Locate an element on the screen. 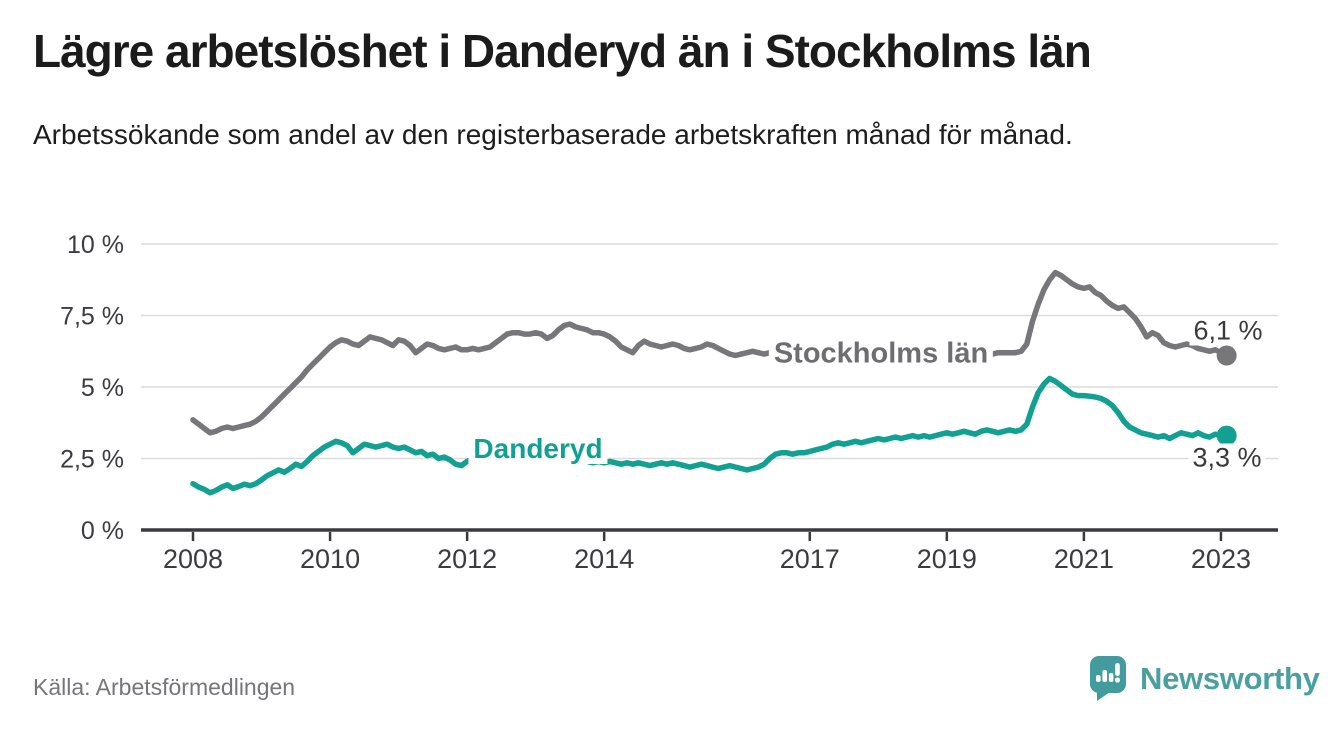 Image resolution: width=1340 pixels, height=734 pixels. newsworthy-logo: Newsworthy is located at coordinates (1204, 678).